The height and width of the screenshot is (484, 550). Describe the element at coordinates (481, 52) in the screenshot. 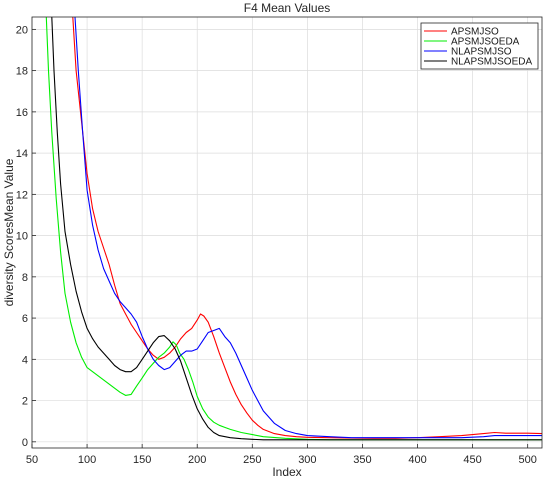

I see `legend-label-nlapsmjso: NLAPSMJSO` at that location.